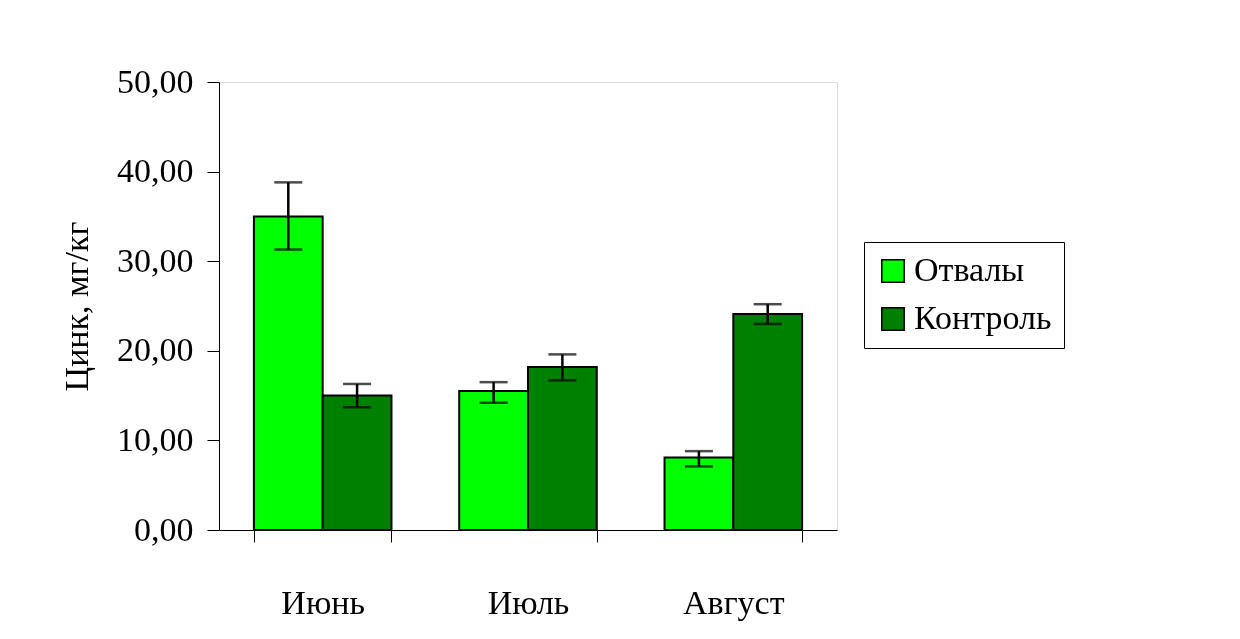  I want to click on legend-label: Контроль, so click(983, 317).